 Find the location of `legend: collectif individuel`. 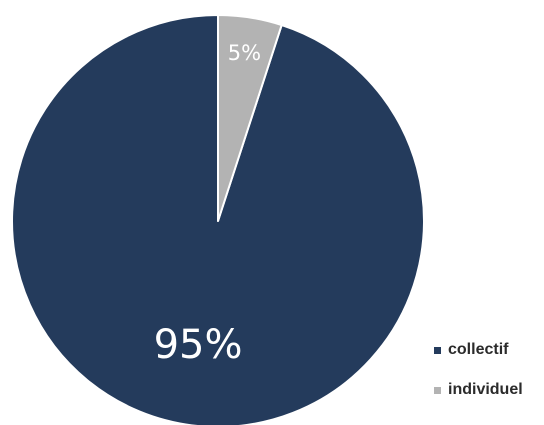

legend: collectif individuel is located at coordinates (488, 380).